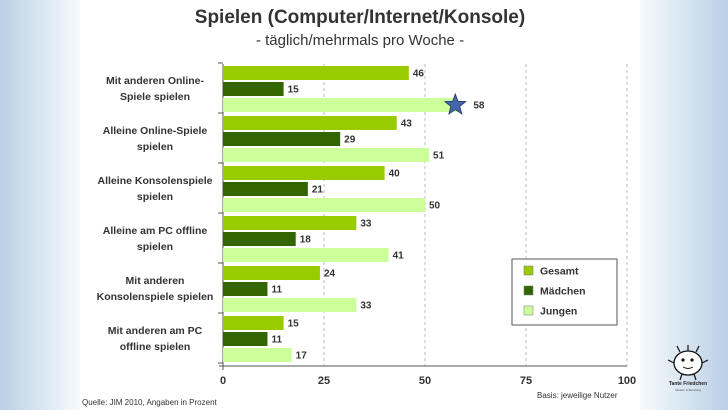 The height and width of the screenshot is (410, 728). Describe the element at coordinates (149, 402) in the screenshot. I see `source-note: Quelle: JIM 2010, Angaben in Prozent` at that location.